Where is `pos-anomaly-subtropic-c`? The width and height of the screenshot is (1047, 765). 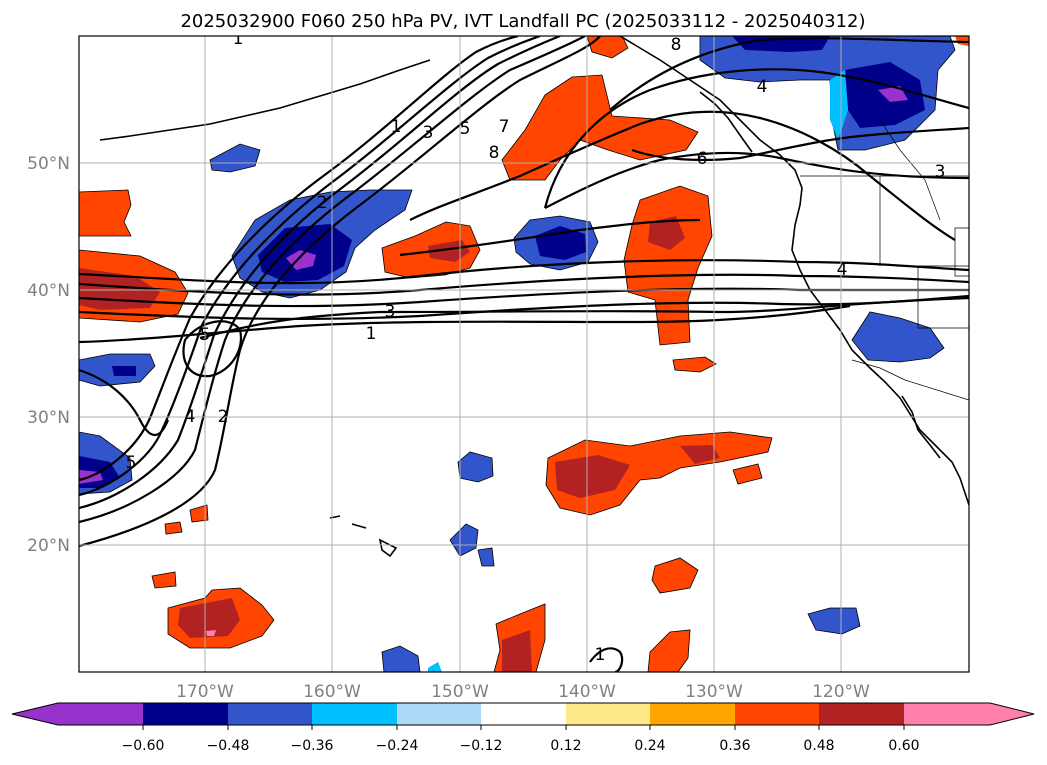 pos-anomaly-subtropic-c is located at coordinates (694, 364).